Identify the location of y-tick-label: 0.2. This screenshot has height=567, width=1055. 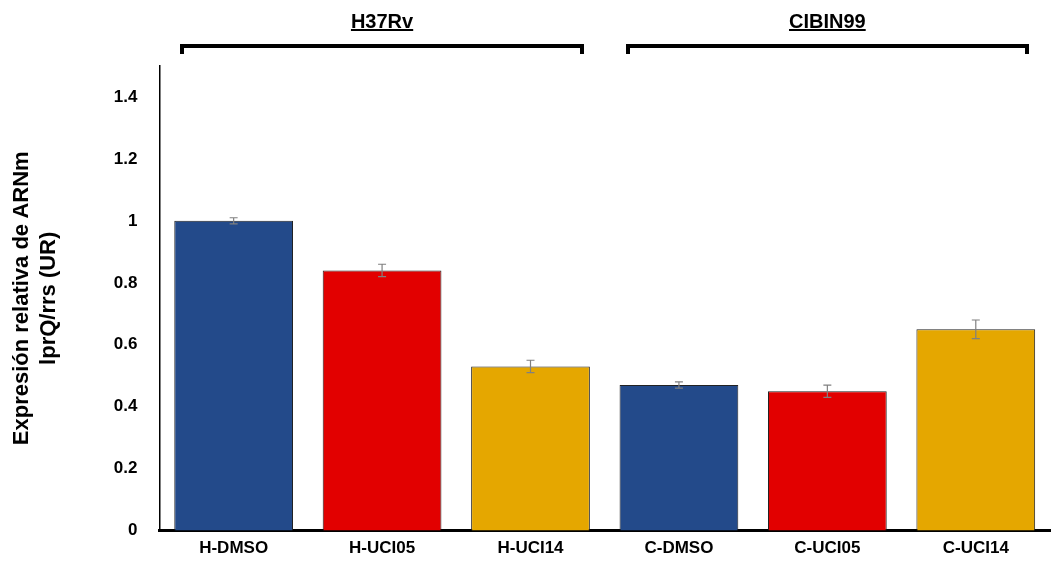
(125, 468).